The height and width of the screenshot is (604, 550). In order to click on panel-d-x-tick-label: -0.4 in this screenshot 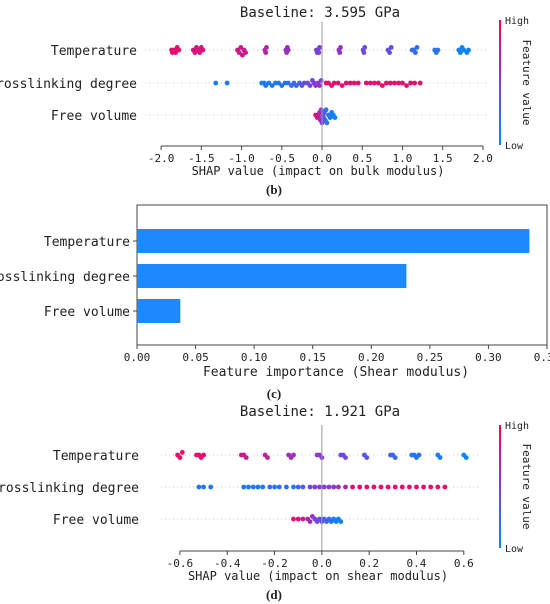, I will do `click(227, 563)`.